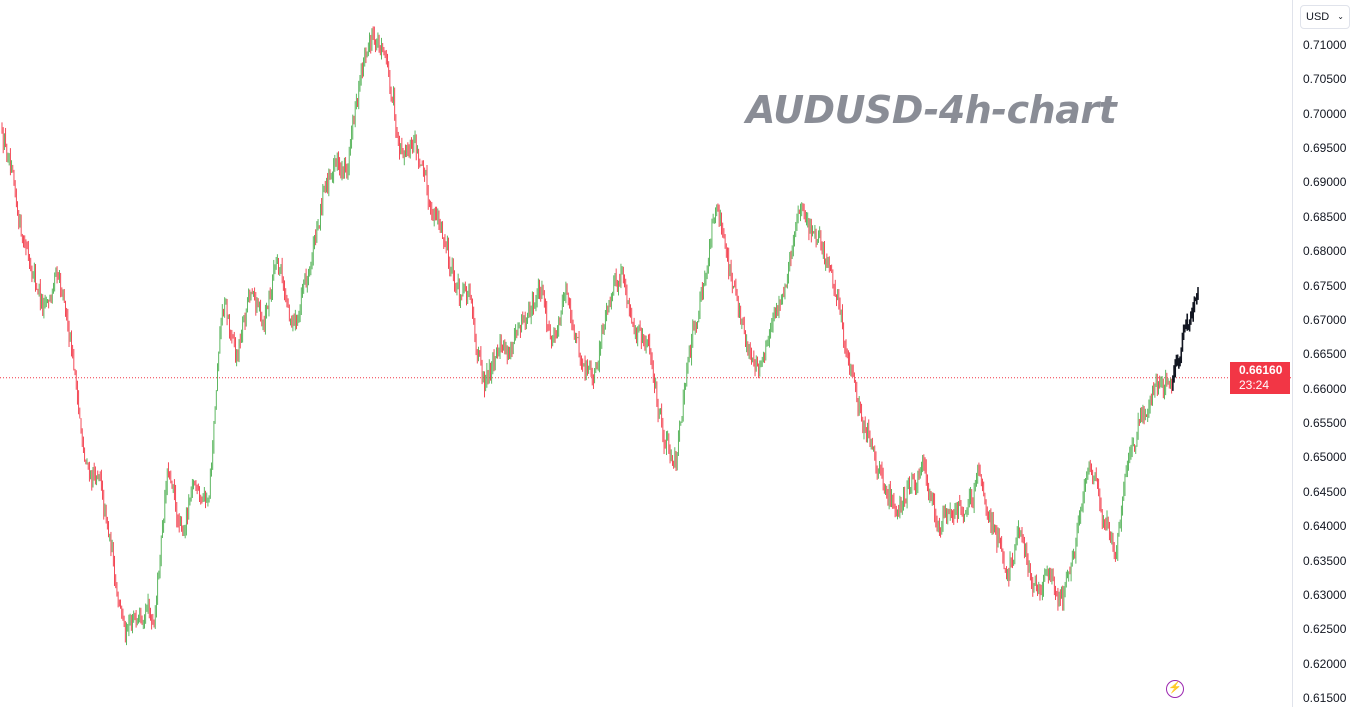  I want to click on y-tick-label: 0.67000, so click(1325, 319).